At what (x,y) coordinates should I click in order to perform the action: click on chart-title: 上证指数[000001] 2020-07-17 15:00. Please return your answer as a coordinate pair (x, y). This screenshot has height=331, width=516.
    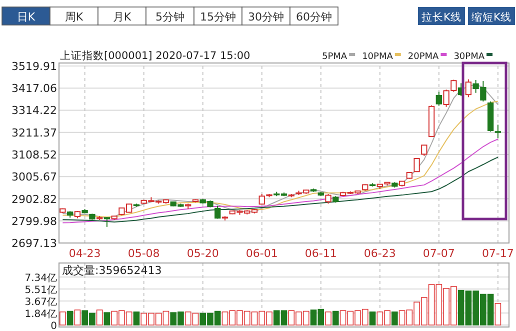
    Looking at the image, I should click on (155, 55).